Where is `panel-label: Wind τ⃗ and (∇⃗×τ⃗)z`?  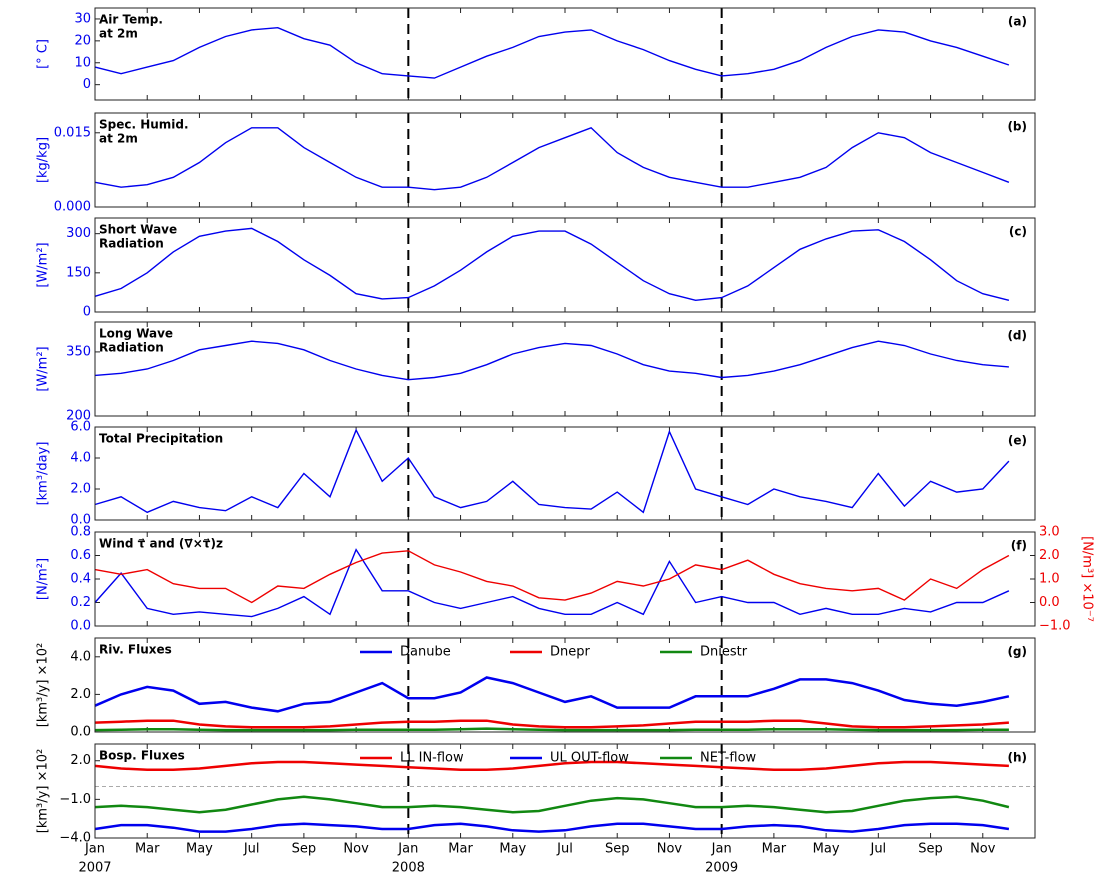 panel-label: Wind τ⃗ and (∇⃗×τ⃗)z is located at coordinates (161, 544).